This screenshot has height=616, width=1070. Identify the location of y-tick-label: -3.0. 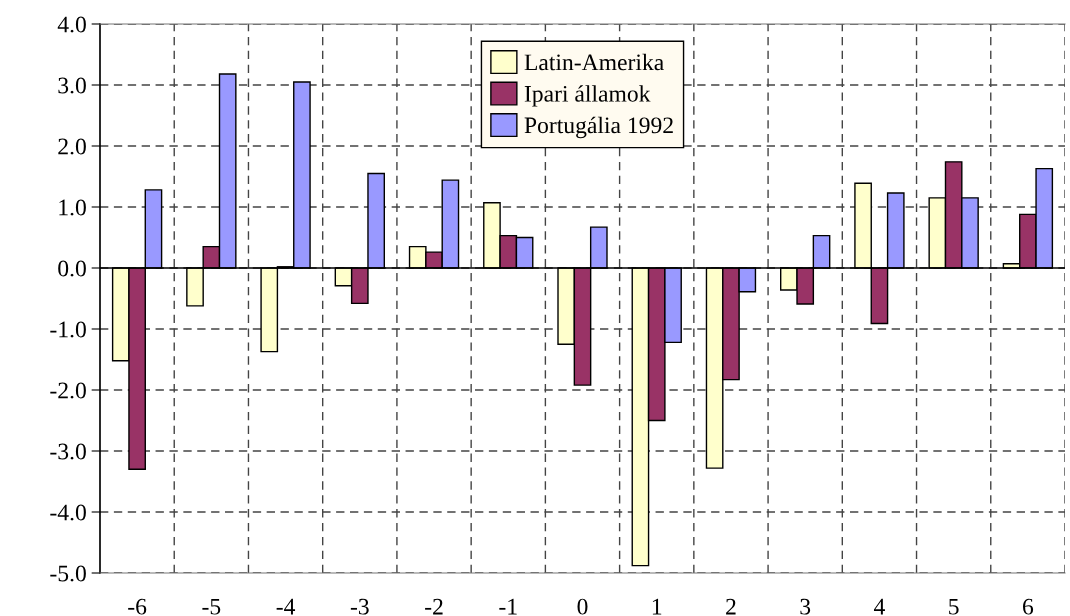
(68, 451).